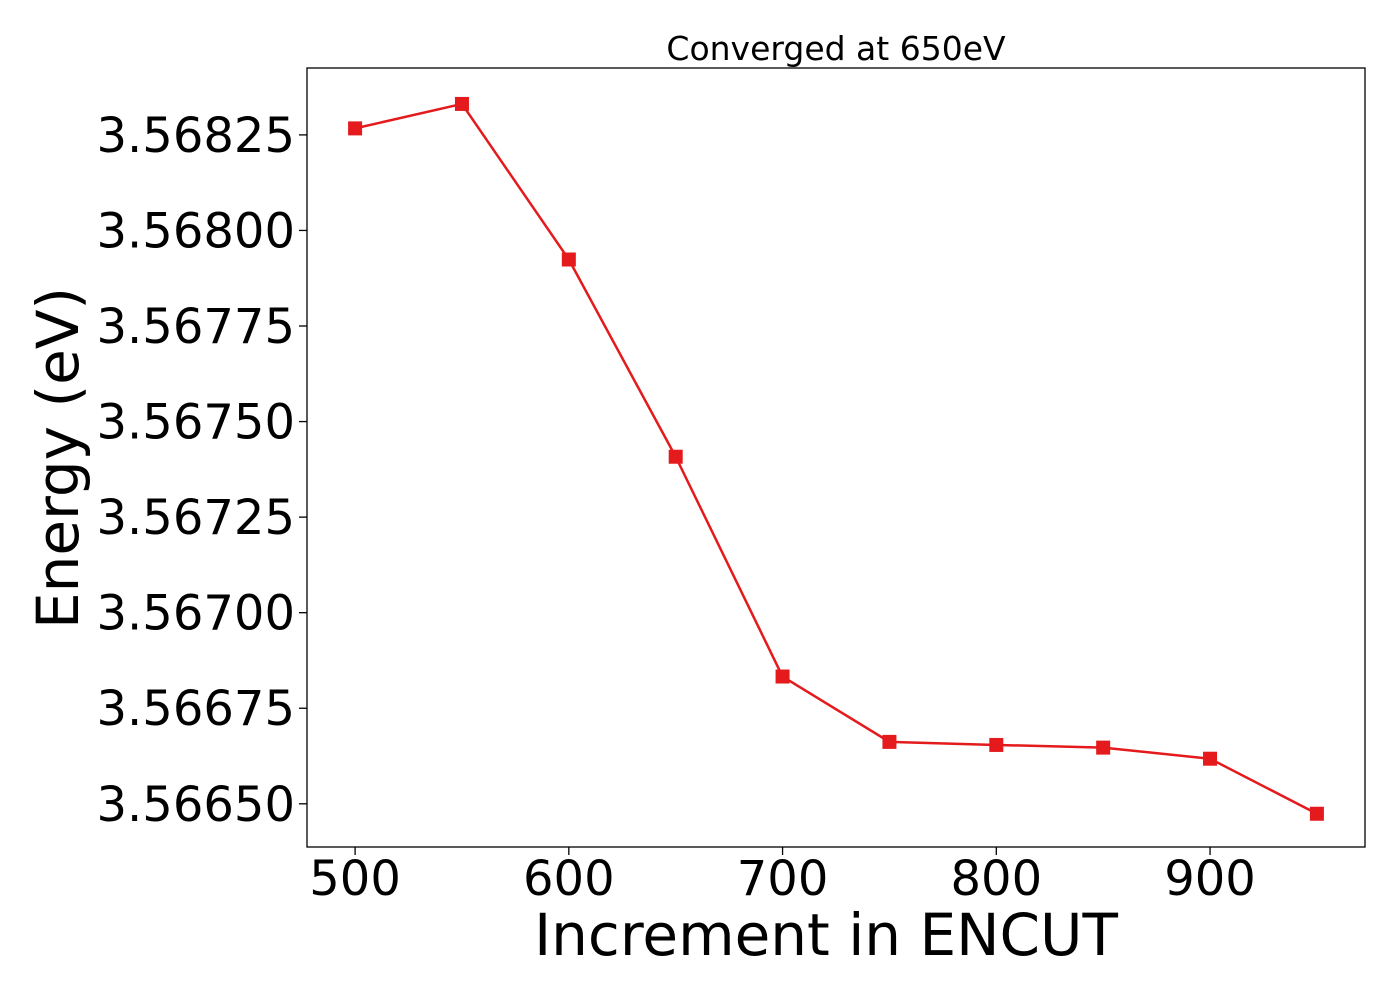 Image resolution: width=1400 pixels, height=1000 pixels. Describe the element at coordinates (996, 879) in the screenshot. I see `x-tick-label: 800` at that location.